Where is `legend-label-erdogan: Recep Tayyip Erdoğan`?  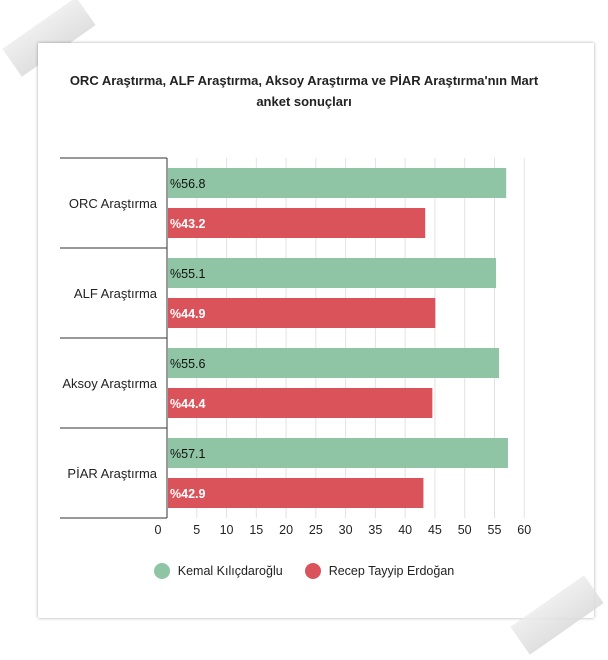 legend-label-erdogan: Recep Tayyip Erdoğan is located at coordinates (391, 571).